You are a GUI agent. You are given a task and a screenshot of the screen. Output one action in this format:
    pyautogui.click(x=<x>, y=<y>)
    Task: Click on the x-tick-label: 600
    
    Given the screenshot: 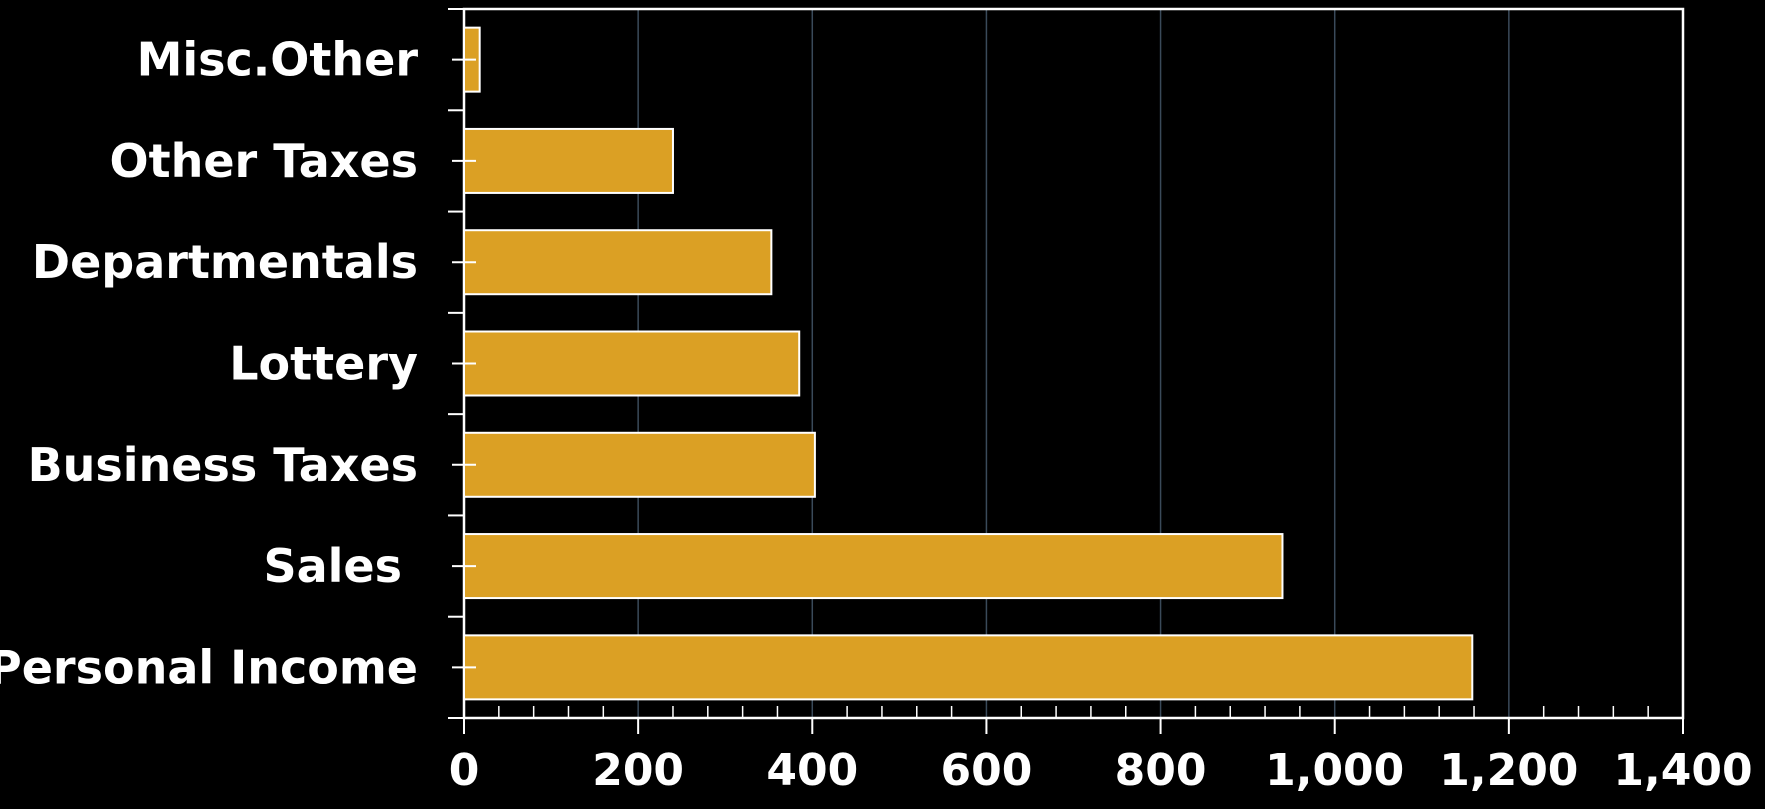 What is the action you would take?
    pyautogui.click(x=986, y=770)
    